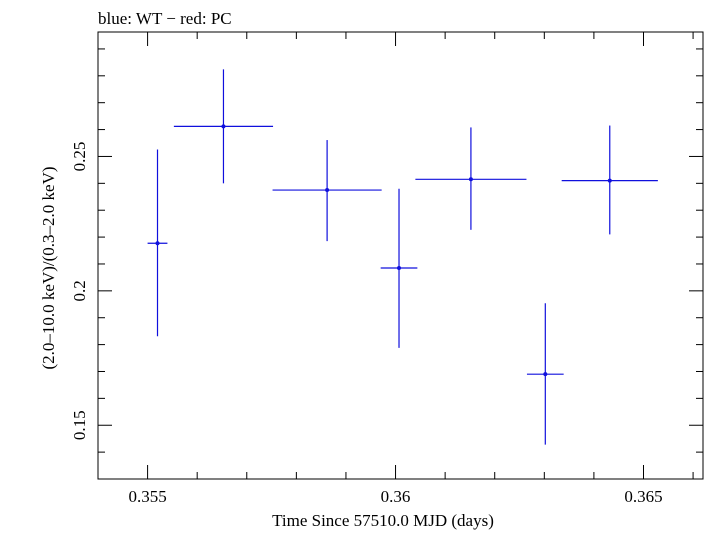  I want to click on y-tick-label: 0.15, so click(79, 425).